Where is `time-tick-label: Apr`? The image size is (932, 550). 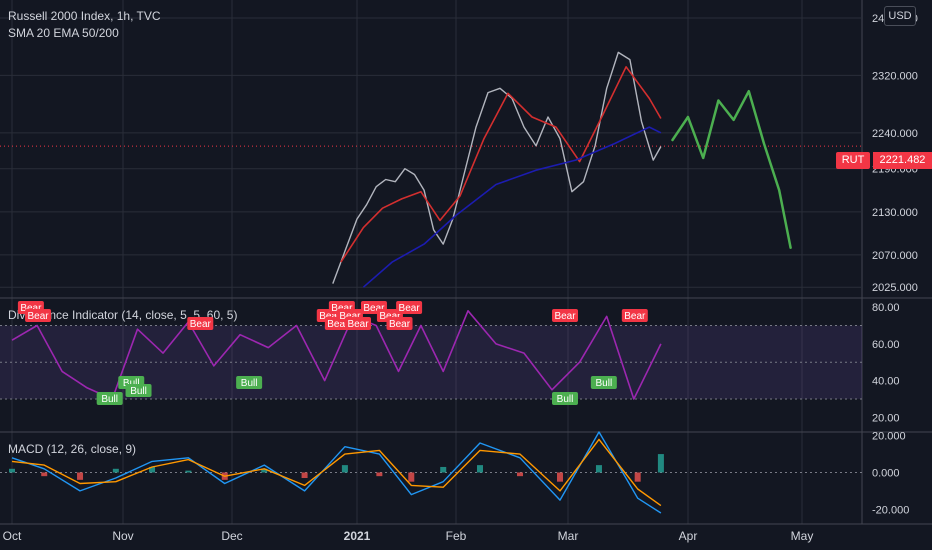 time-tick-label: Apr is located at coordinates (688, 536).